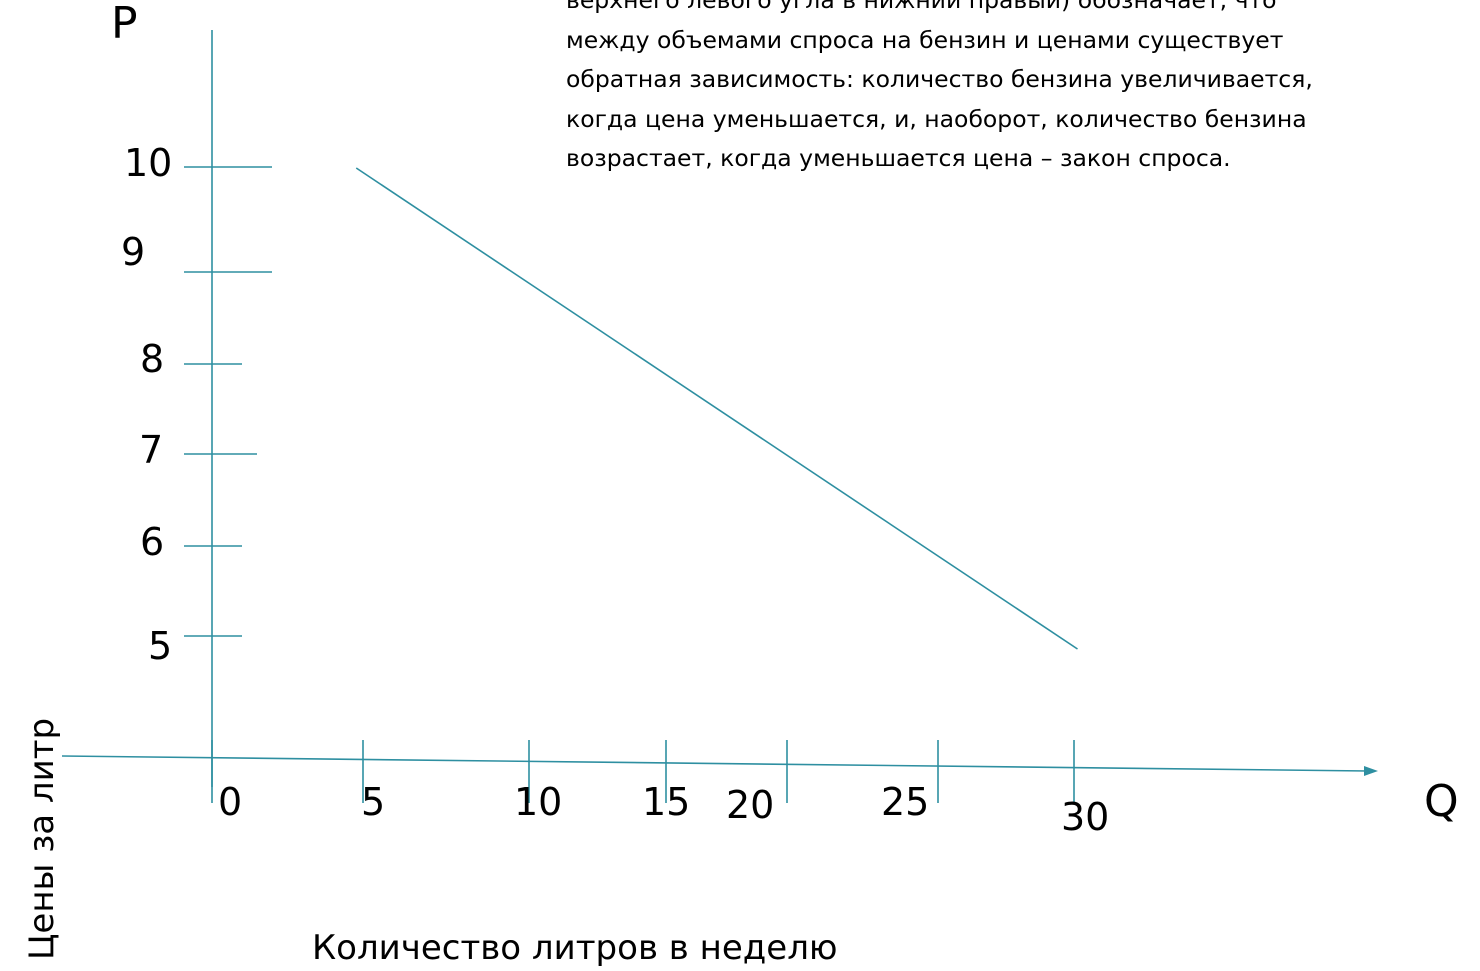 This screenshot has width=1480, height=971. Describe the element at coordinates (133, 252) in the screenshot. I see `y-tick-label: 9` at that location.